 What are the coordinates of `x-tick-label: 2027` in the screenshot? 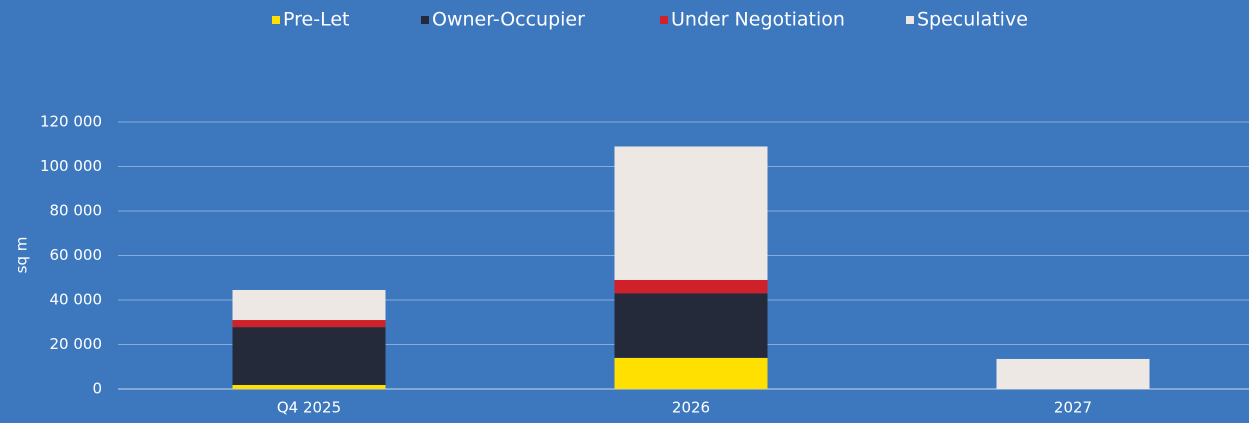 It's located at (1073, 408).